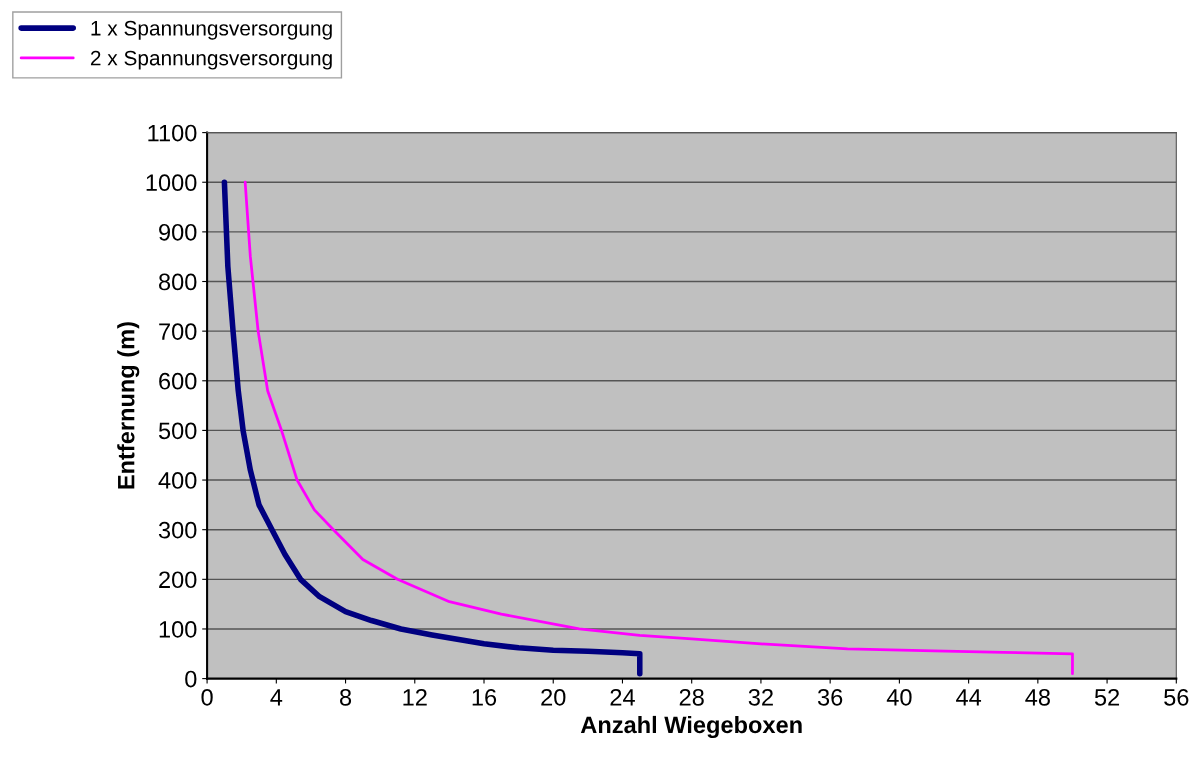 This screenshot has width=1204, height=780. Describe the element at coordinates (191, 679) in the screenshot. I see `y-tick-label: 0` at that location.